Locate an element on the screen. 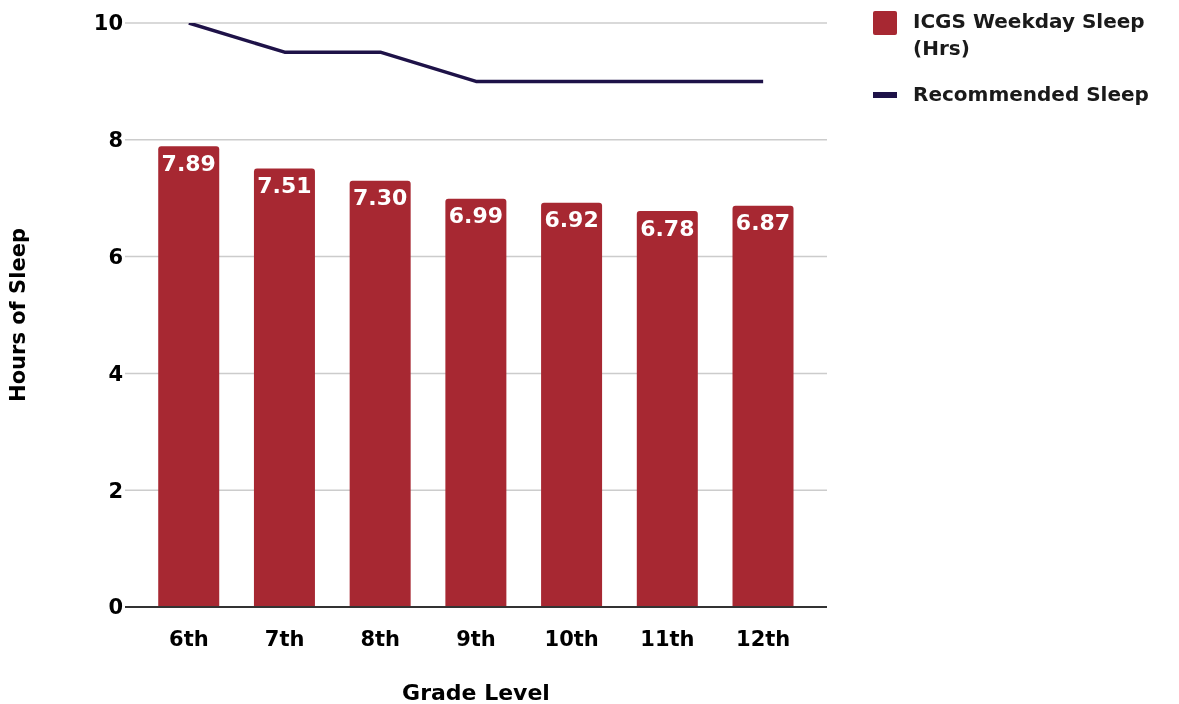 Image resolution: width=1179 pixels, height=704 pixels. data-label: 7.51 is located at coordinates (284, 186).